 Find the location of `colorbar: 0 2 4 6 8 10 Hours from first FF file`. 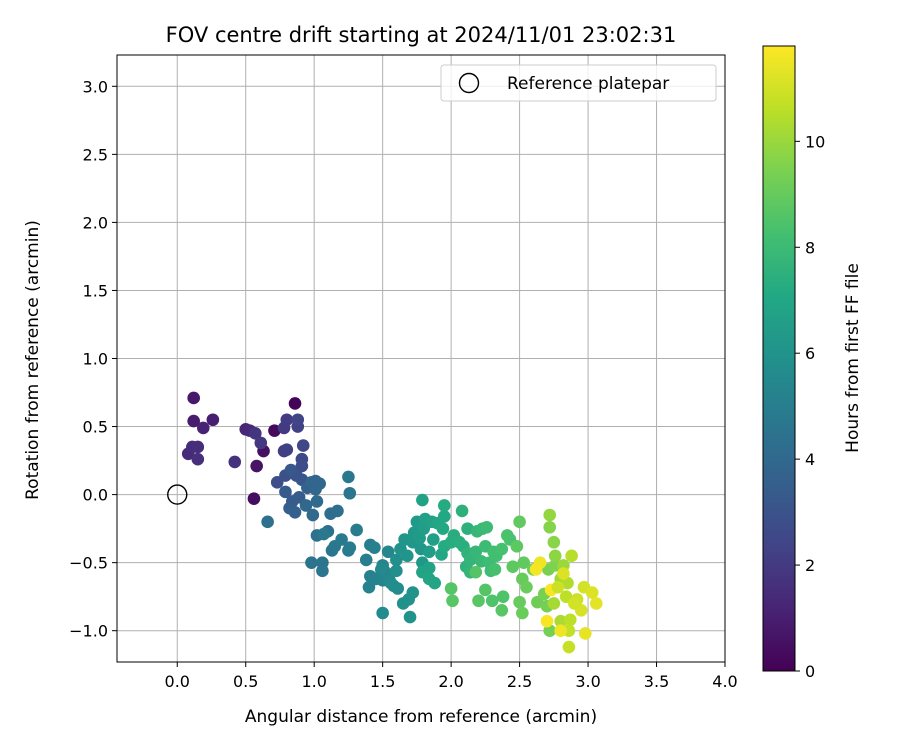

colorbar: 0 2 4 6 8 10 Hours from first FF file is located at coordinates (812, 363).